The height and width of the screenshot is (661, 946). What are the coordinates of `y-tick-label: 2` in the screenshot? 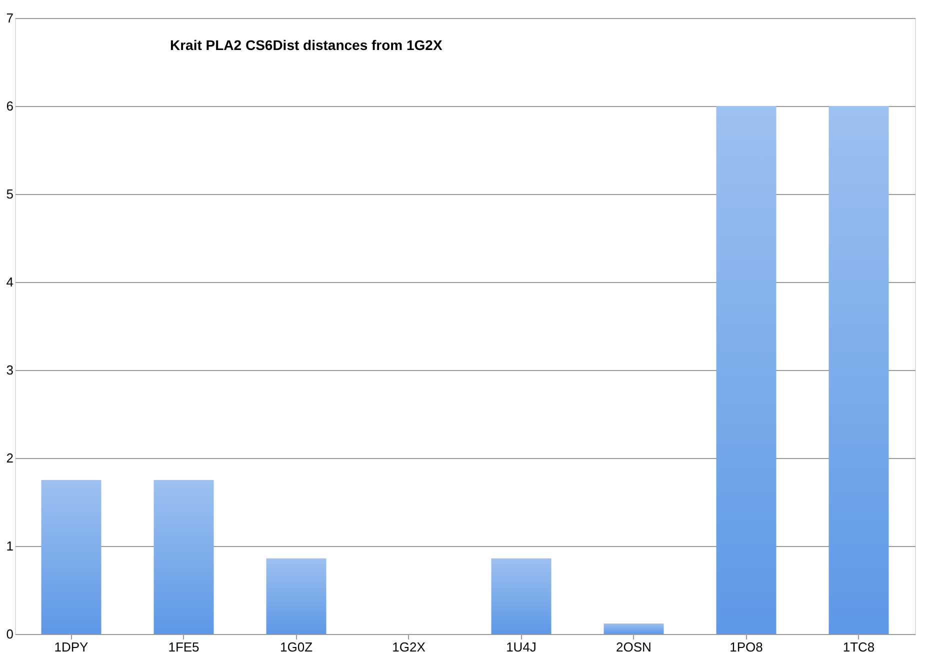 It's located at (10, 458).